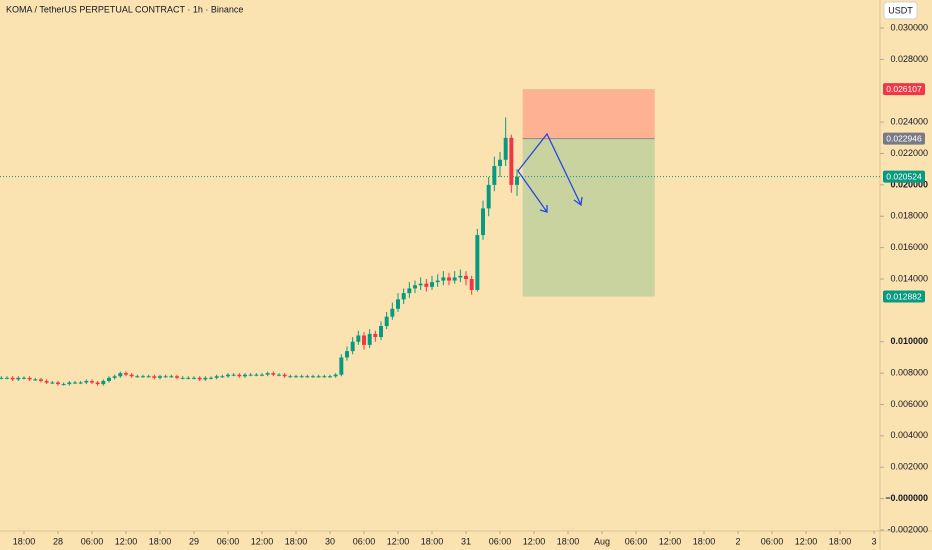 This screenshot has height=550, width=932. I want to click on y-tick-label: 0.024000, so click(909, 122).